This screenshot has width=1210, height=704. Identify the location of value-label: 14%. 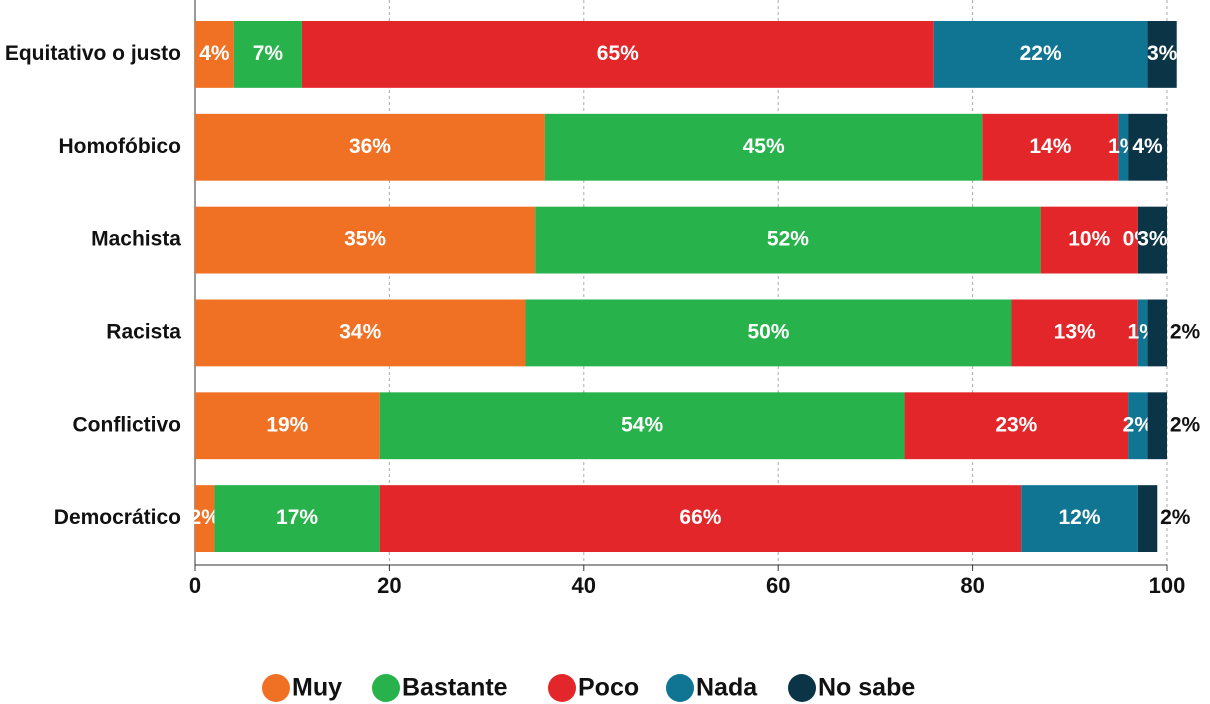
(1050, 146).